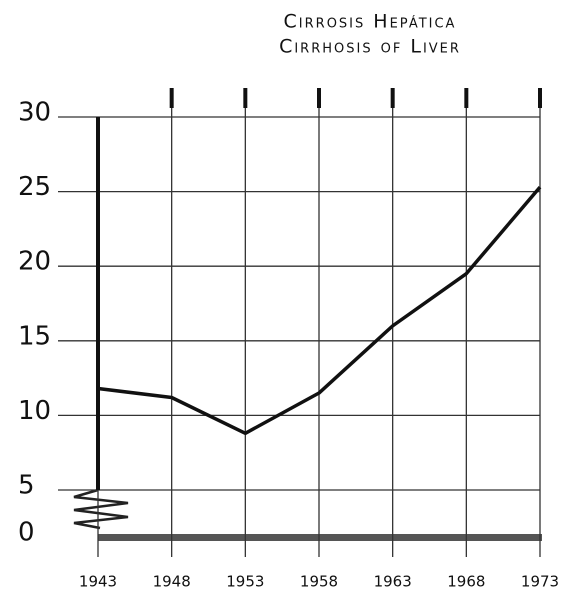 The width and height of the screenshot is (582, 600). What do you see at coordinates (370, 47) in the screenshot?
I see `chart-subtitle: Cirrhosis of Liver` at bounding box center [370, 47].